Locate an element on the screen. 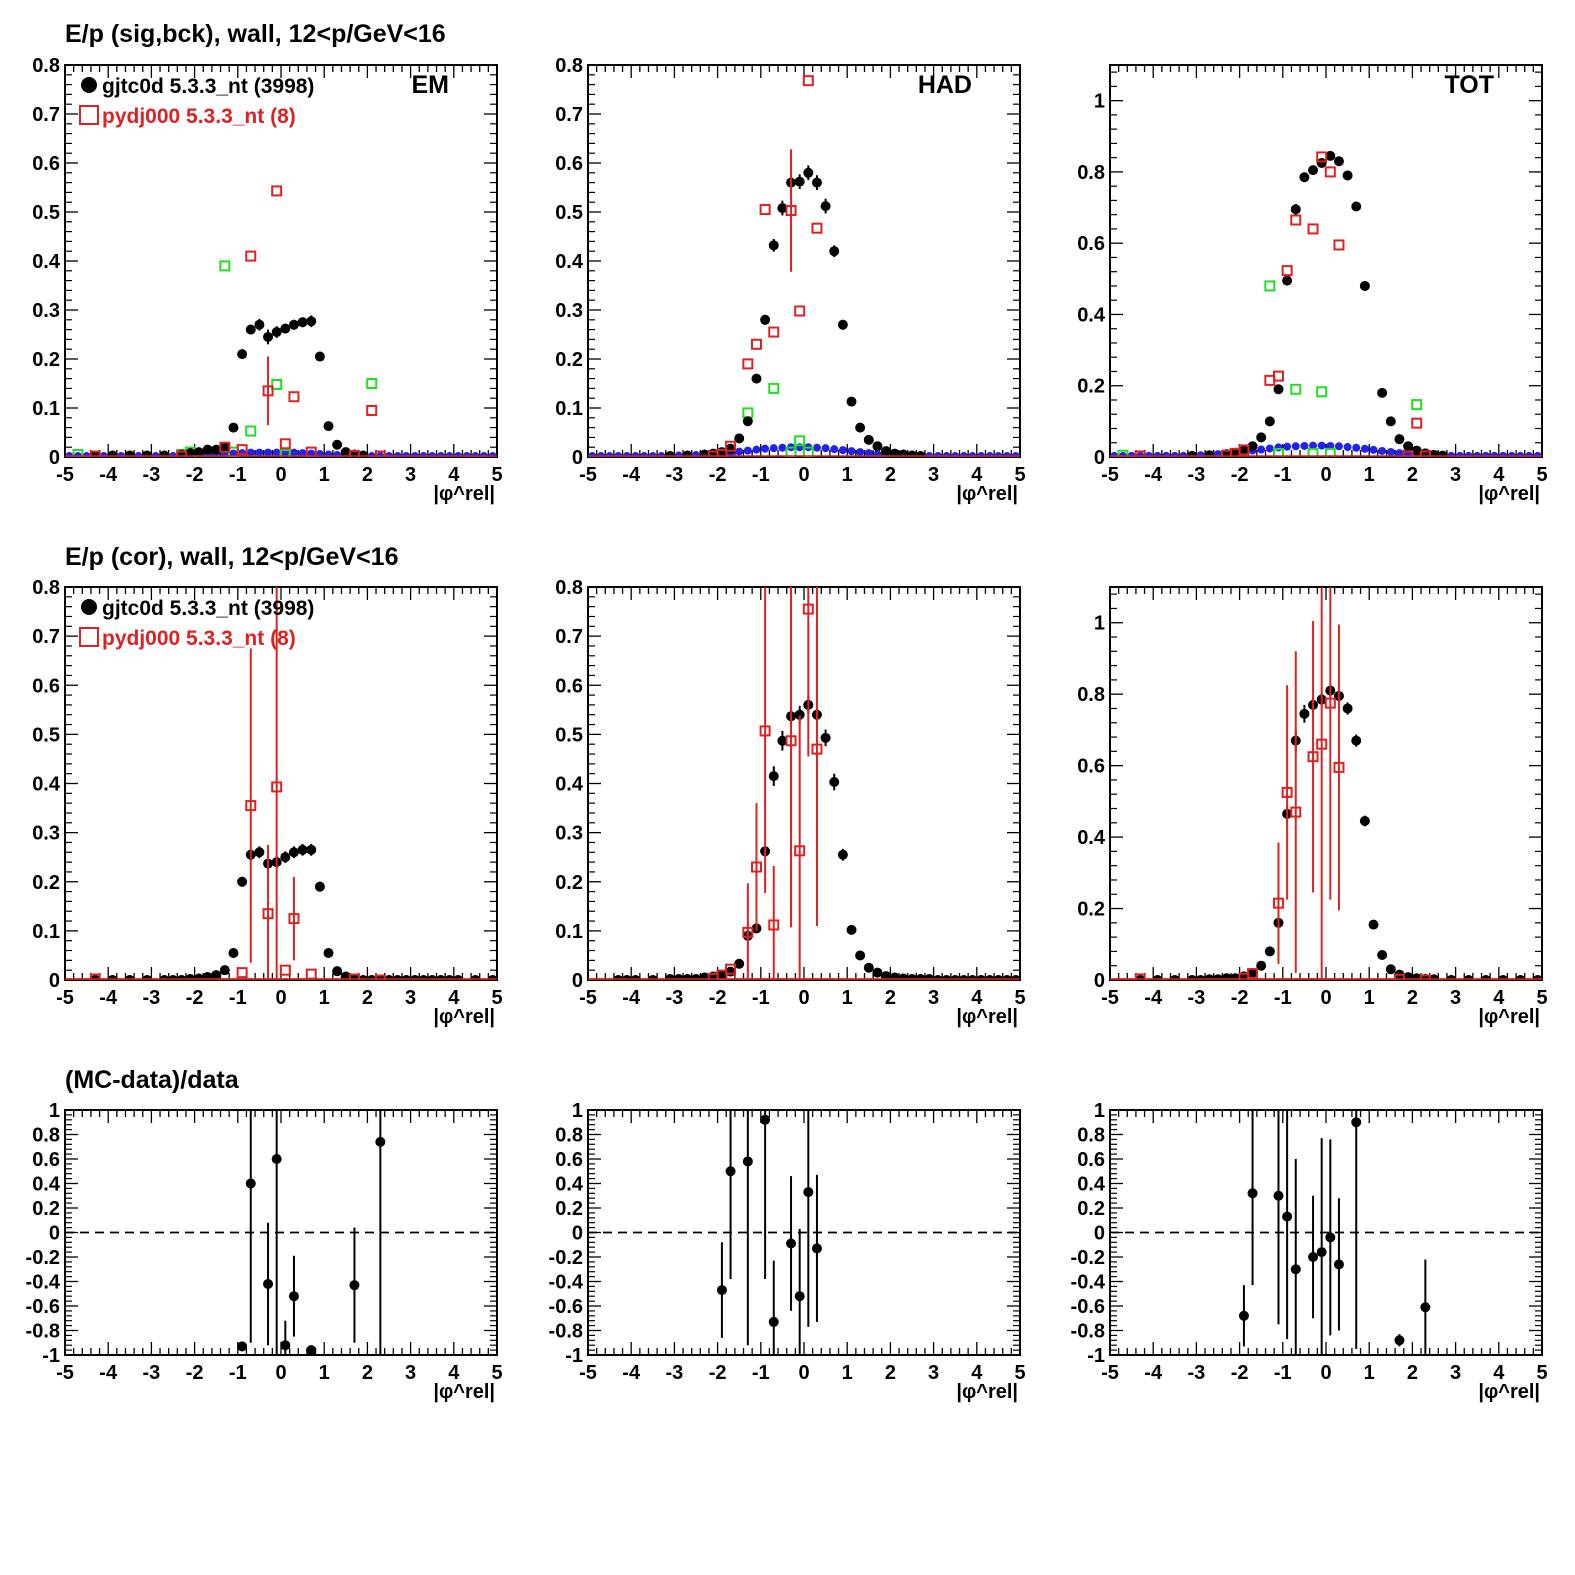 This screenshot has height=1575, width=1575. y-tick-label: 0.7 is located at coordinates (569, 115).